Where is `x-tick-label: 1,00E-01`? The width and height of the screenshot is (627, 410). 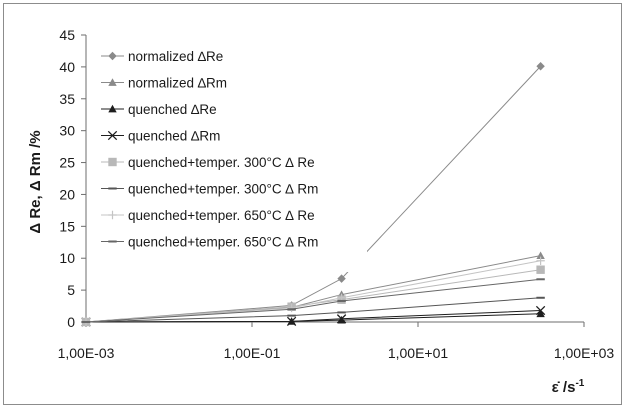
x-tick-label: 1,00E-01 is located at coordinates (252, 353).